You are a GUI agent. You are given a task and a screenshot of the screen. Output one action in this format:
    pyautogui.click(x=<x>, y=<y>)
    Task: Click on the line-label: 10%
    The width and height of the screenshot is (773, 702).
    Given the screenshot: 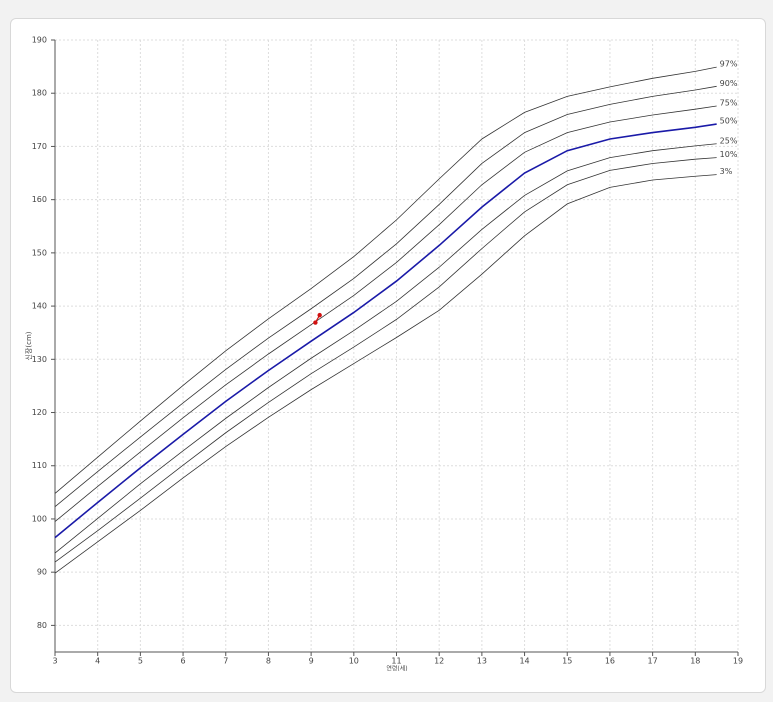 What is the action you would take?
    pyautogui.click(x=729, y=154)
    